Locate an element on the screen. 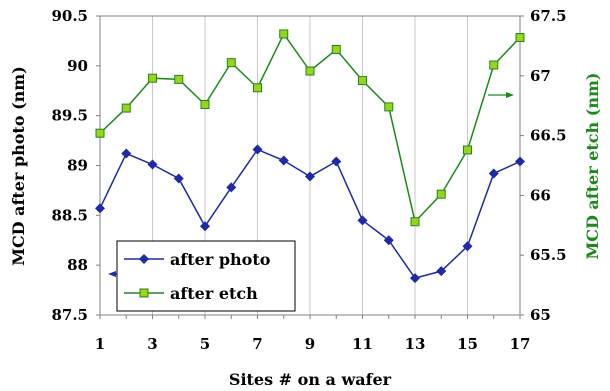 Image resolution: width=610 pixels, height=391 pixels. x-axis-title: Sites # on a wafer is located at coordinates (310, 379).